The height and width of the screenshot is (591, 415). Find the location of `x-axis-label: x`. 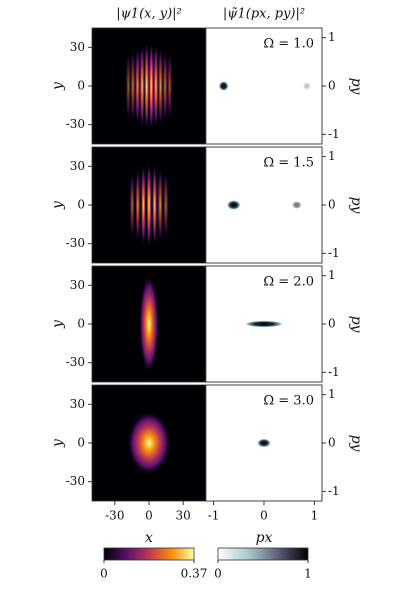

x-axis-label: x is located at coordinates (149, 538).